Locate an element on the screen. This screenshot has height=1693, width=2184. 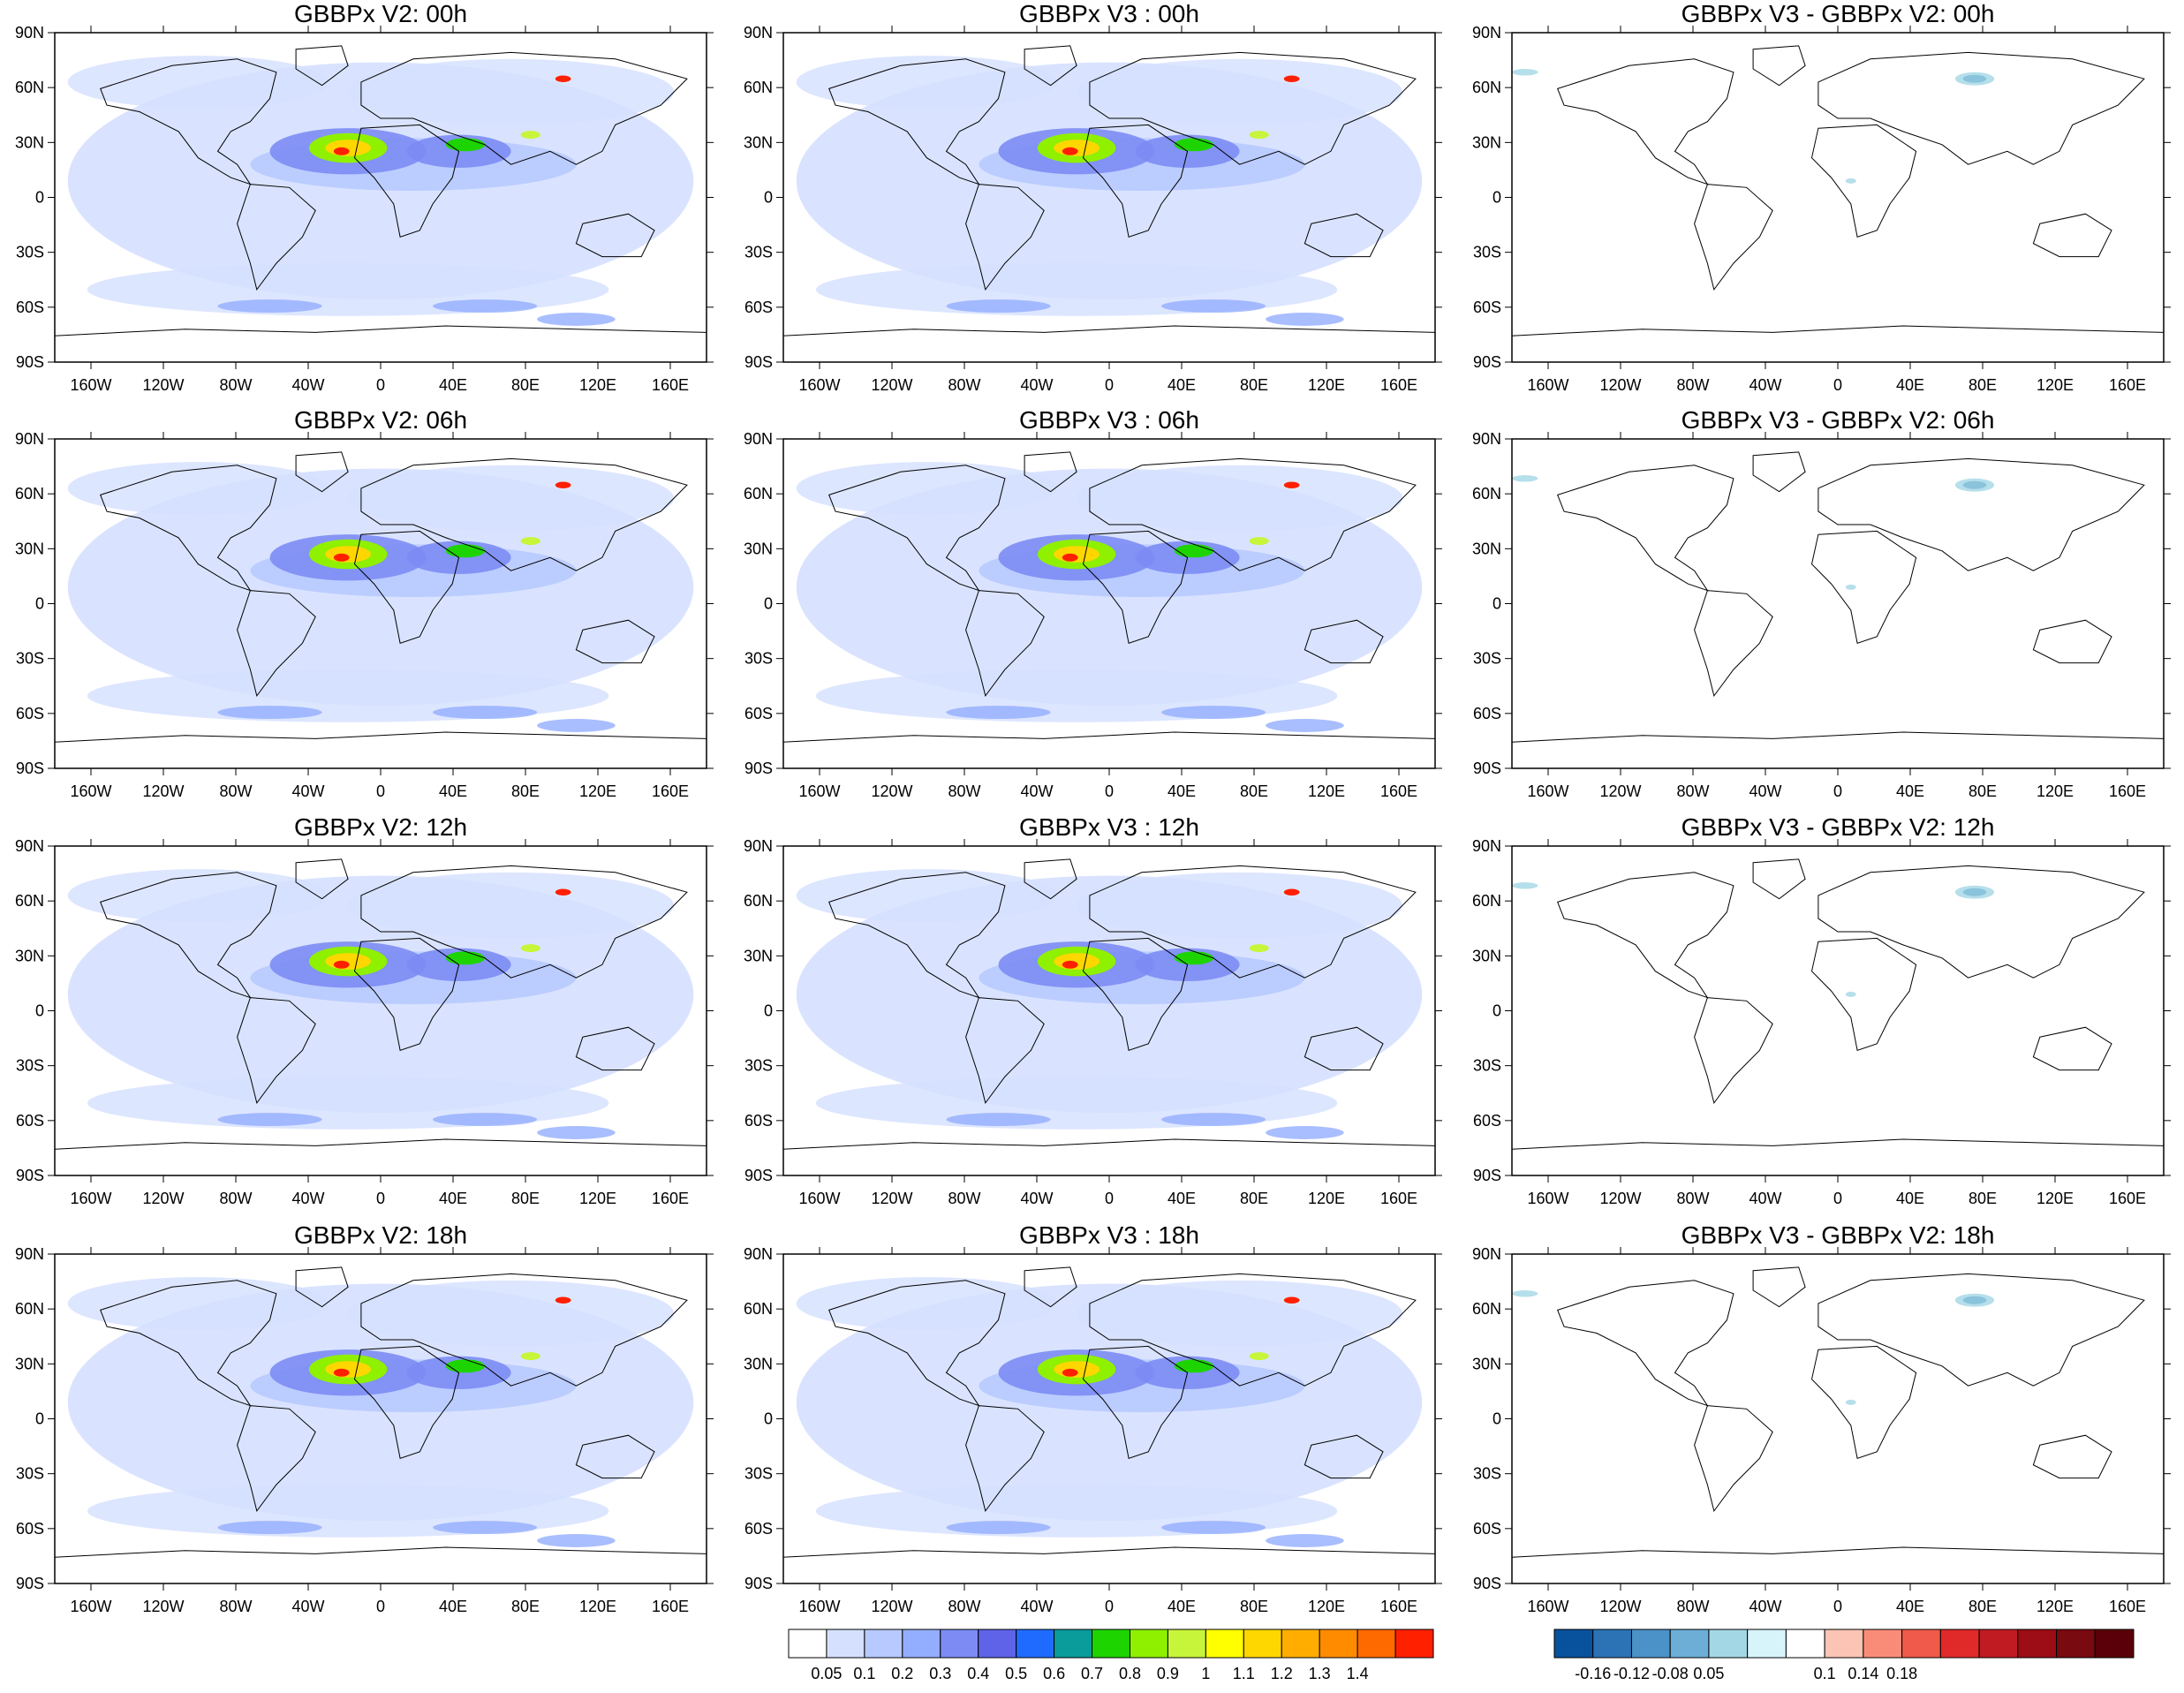
panel-title: GBBPx V3 - GBBPx V2: 12h is located at coordinates (1838, 827).